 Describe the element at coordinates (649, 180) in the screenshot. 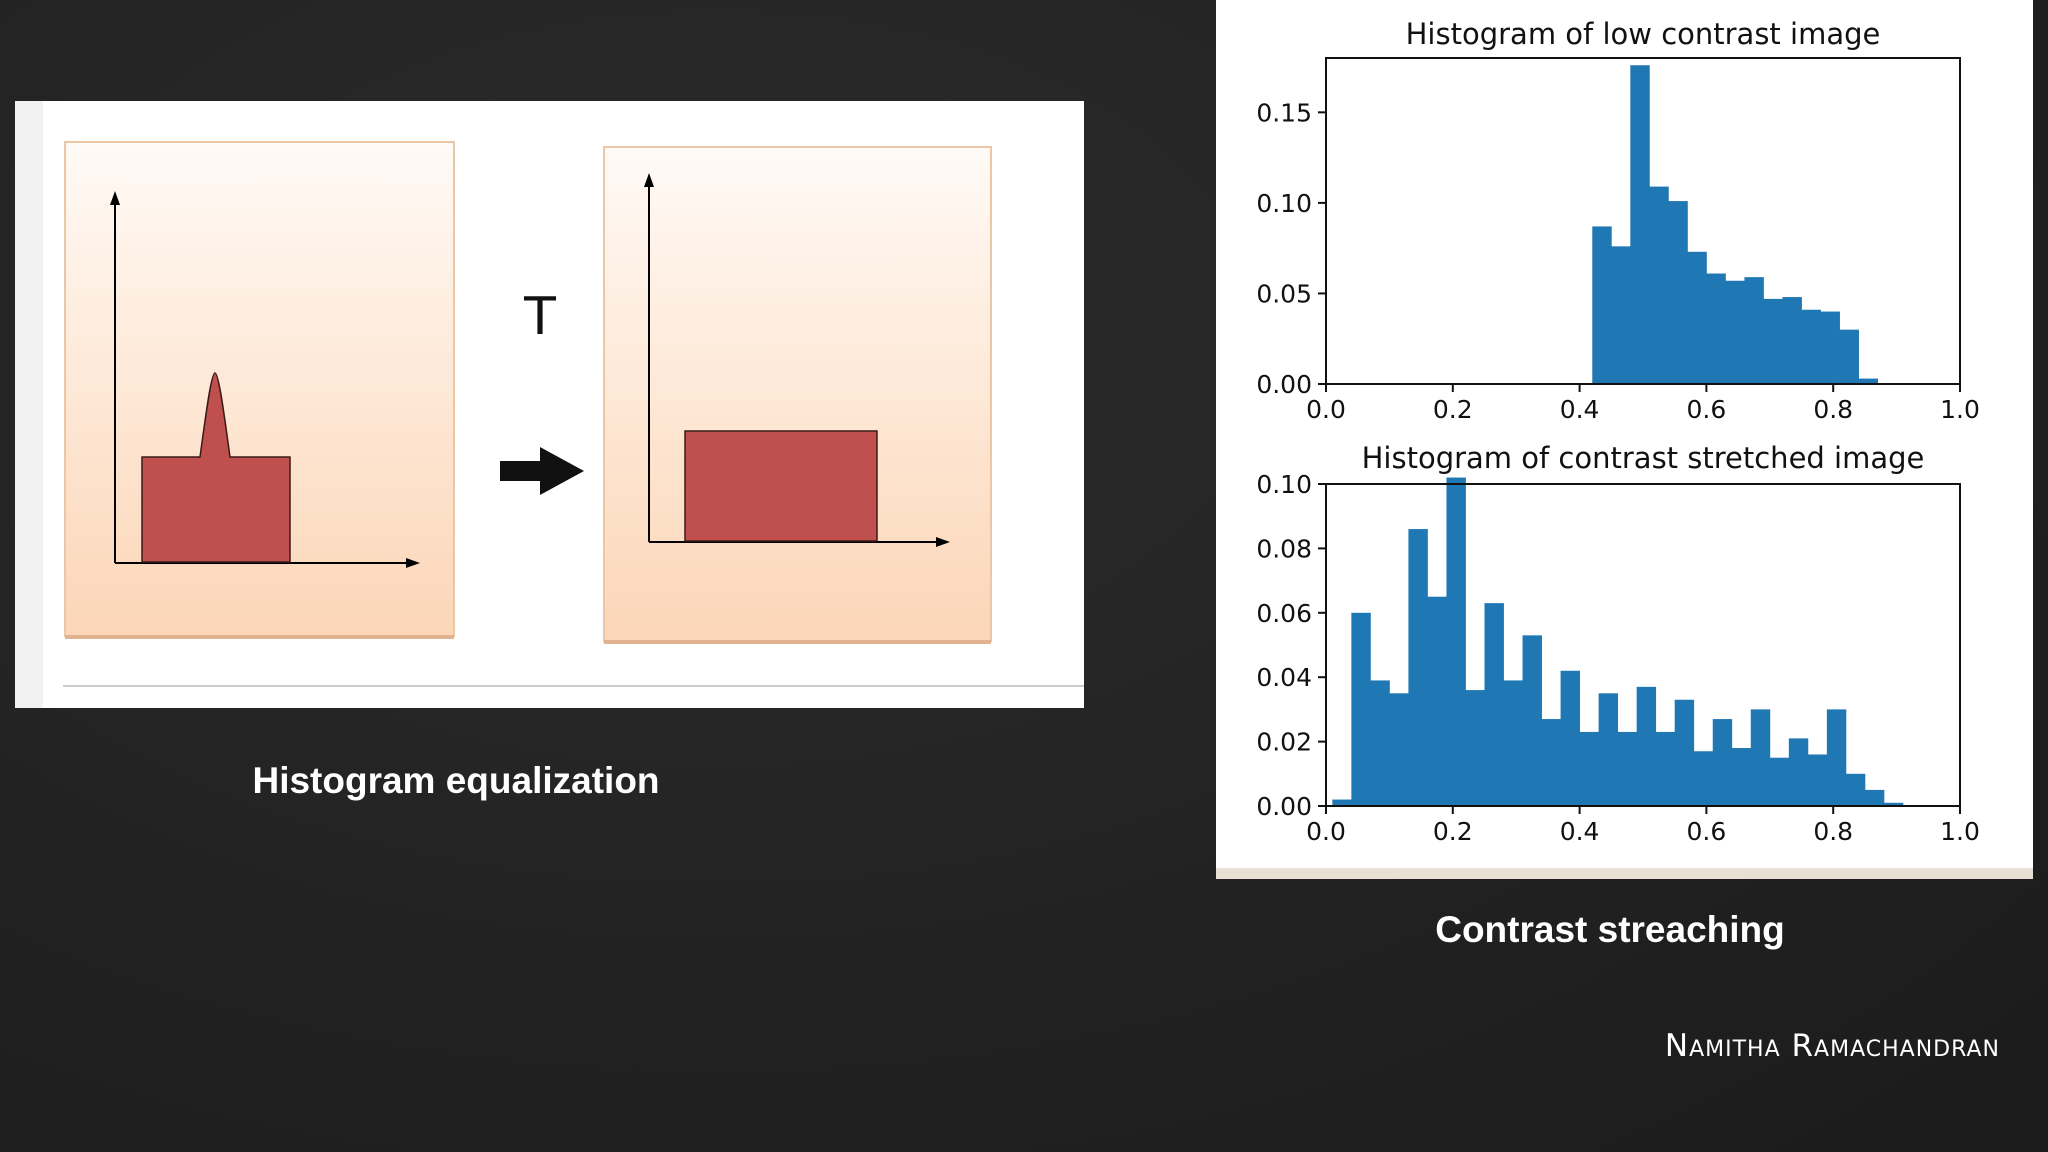

I see `after-y-axis-arrow` at that location.